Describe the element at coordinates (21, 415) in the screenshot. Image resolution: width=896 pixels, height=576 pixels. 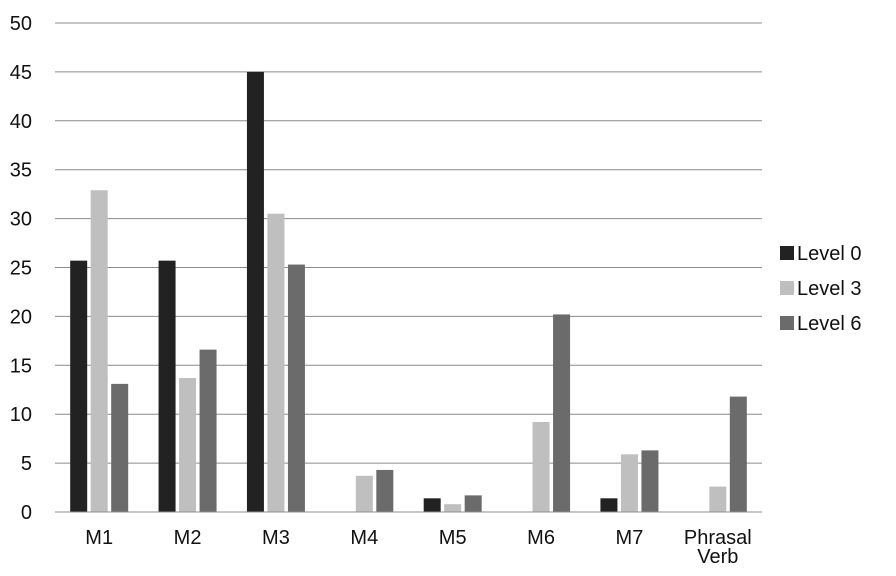
I see `y-tick-label: 10` at that location.